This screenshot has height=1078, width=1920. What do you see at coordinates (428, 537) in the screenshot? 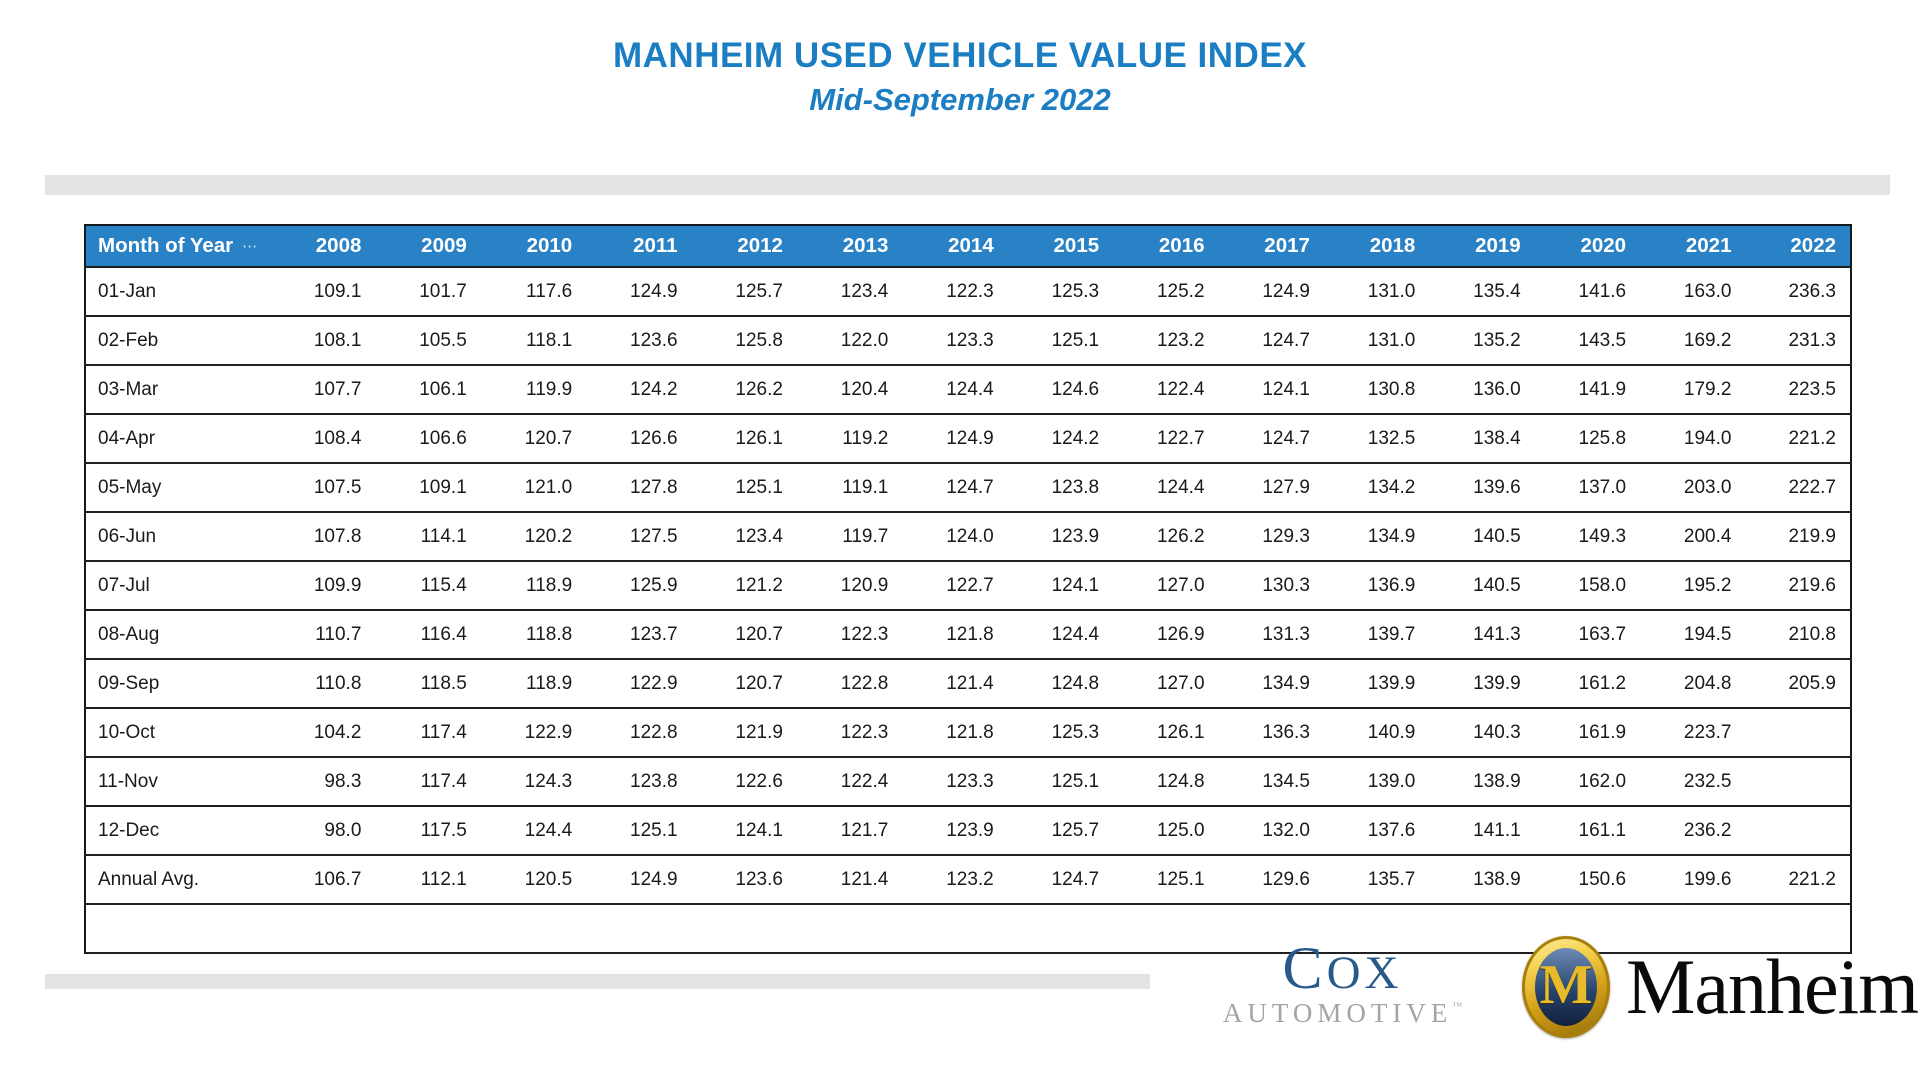
I see `index-value-cell: 114.1` at bounding box center [428, 537].